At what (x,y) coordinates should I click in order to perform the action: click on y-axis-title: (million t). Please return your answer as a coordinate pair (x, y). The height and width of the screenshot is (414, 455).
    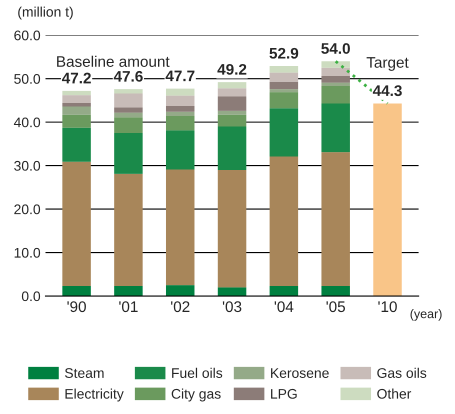
    Looking at the image, I should click on (45, 13).